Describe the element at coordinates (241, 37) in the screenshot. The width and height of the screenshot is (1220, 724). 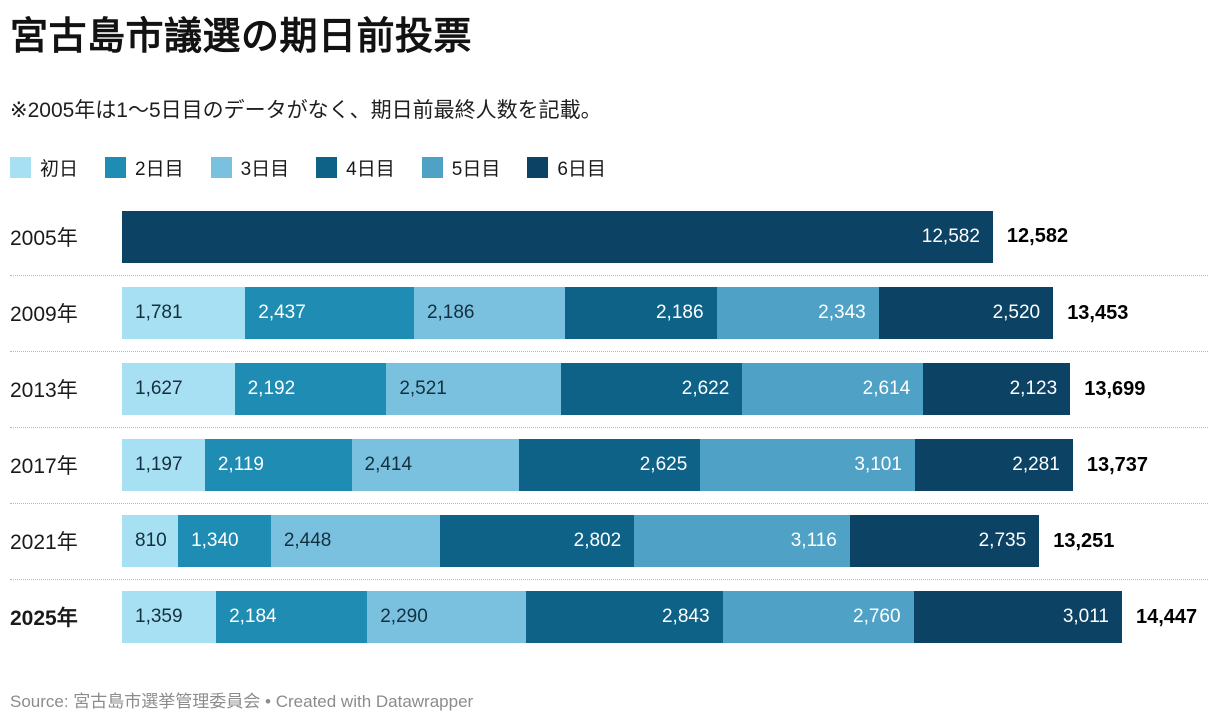
I see `chart-title: 宮古島市議選の期日前投票` at that location.